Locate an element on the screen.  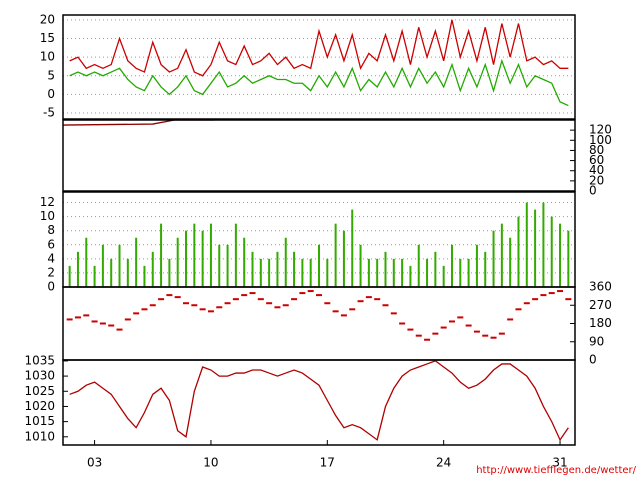
y-tick-label: 360 is located at coordinates (600, 287).